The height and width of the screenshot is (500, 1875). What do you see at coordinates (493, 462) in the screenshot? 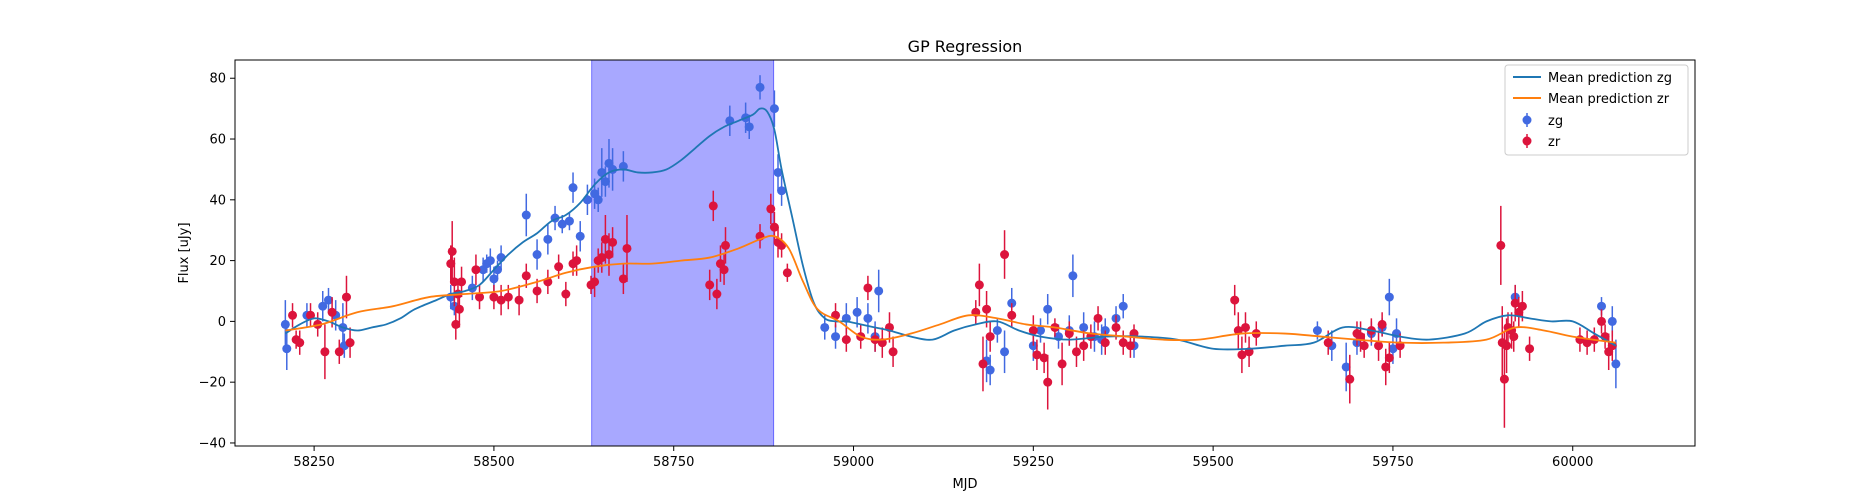
I see `x-tick-label: 58500` at bounding box center [493, 462].